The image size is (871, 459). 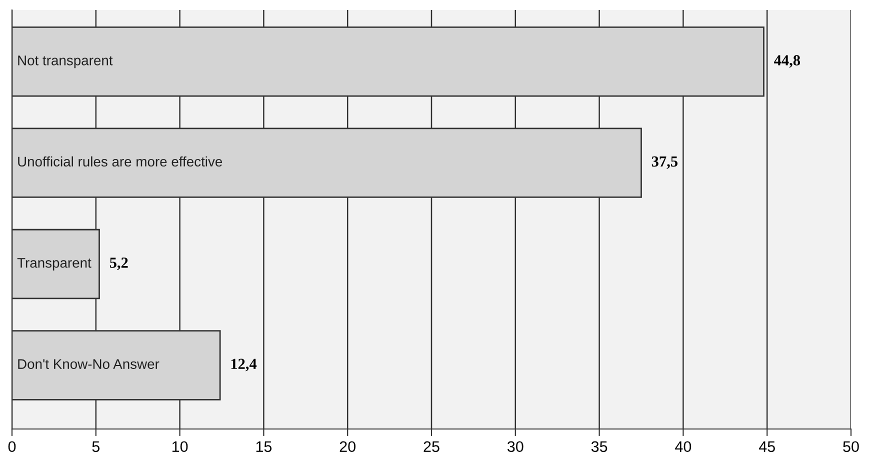 I want to click on x-tick-label: 25, so click(x=432, y=446).